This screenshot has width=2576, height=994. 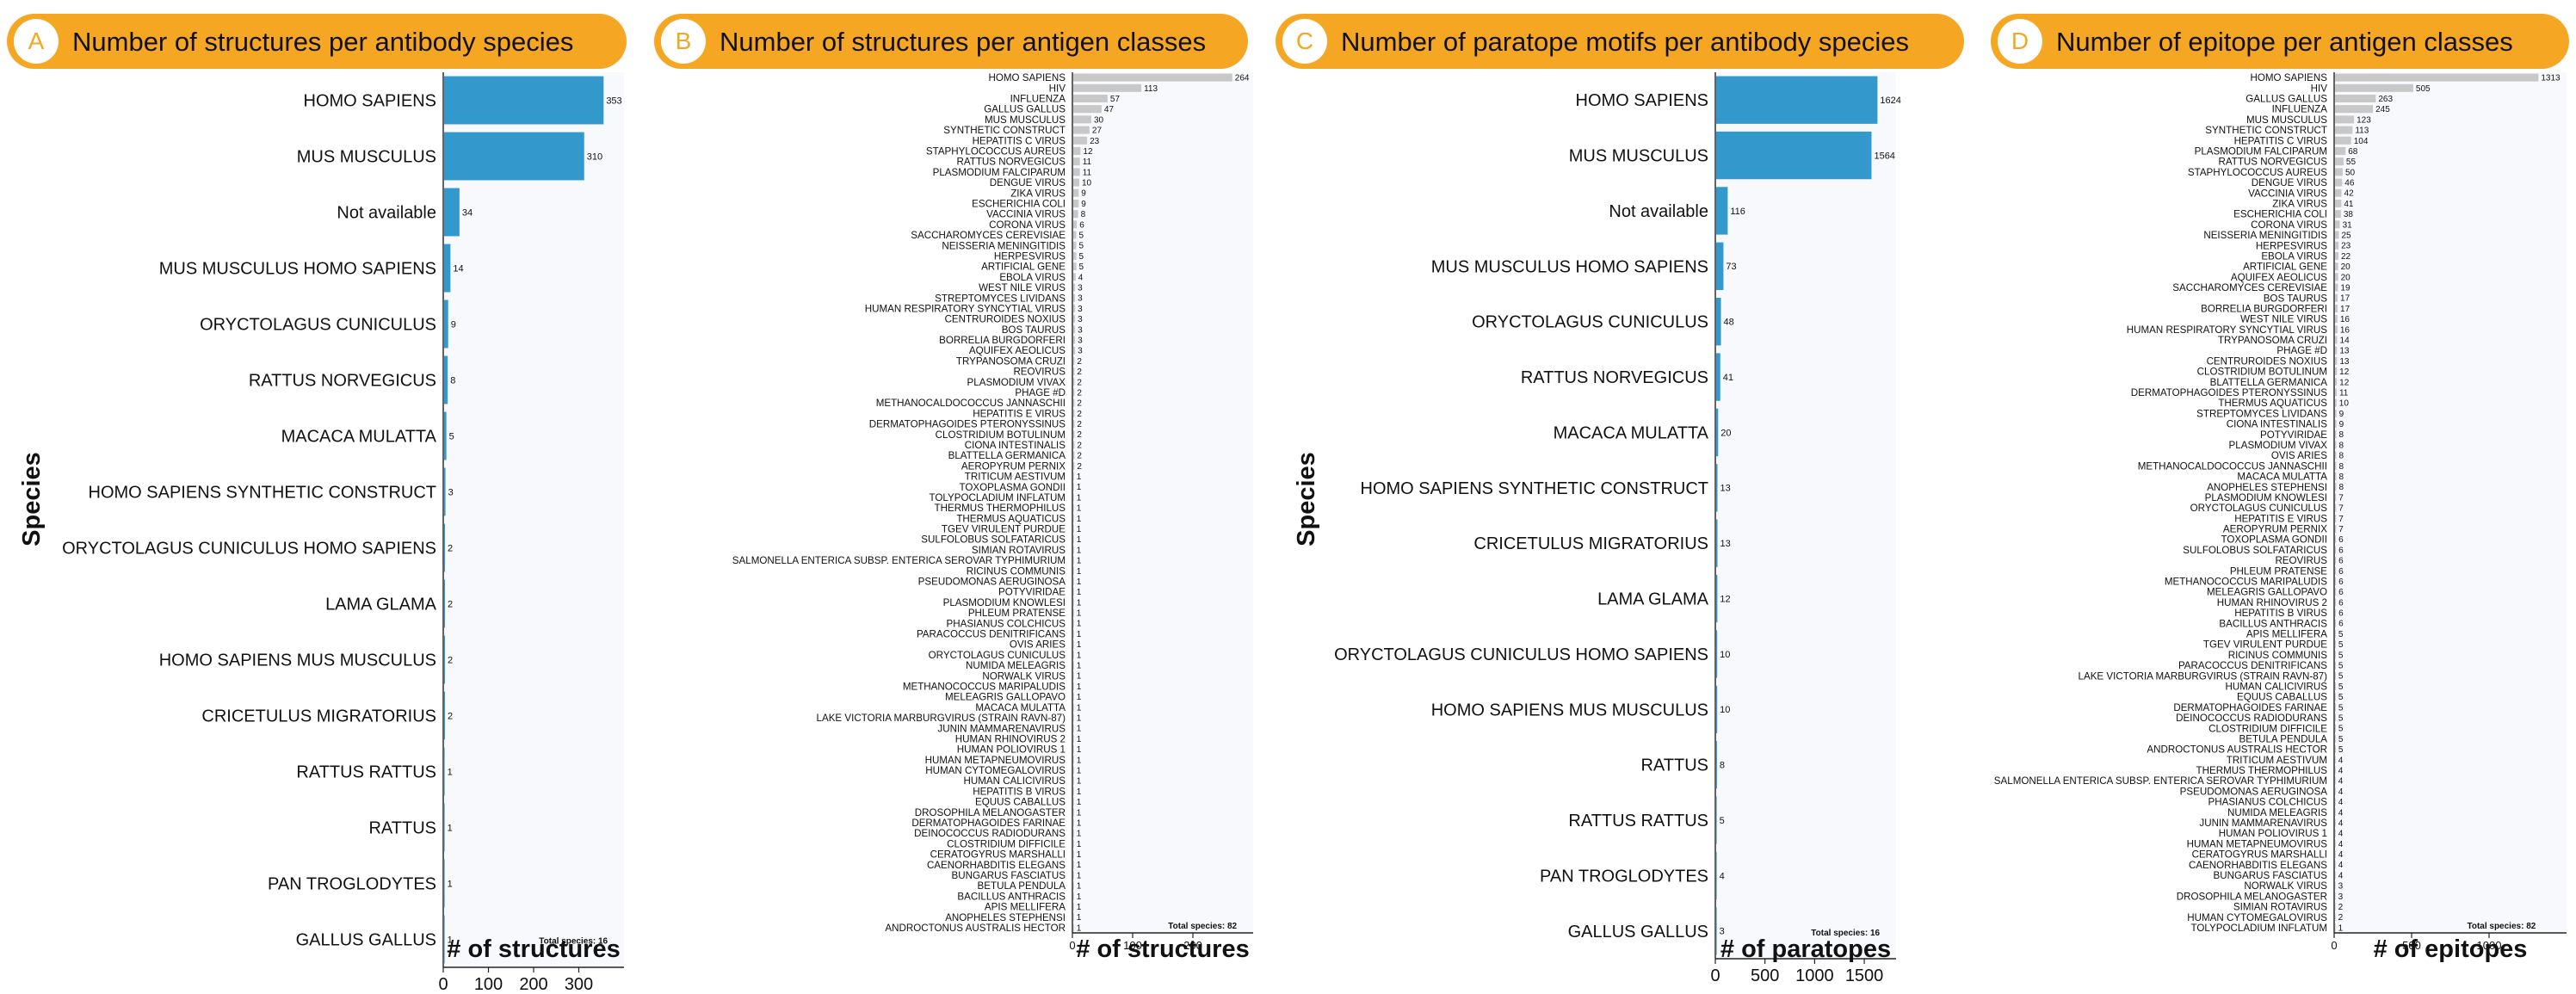 I want to click on category-label: CRICETULUS MIGRATORIUS, so click(x=318, y=716).